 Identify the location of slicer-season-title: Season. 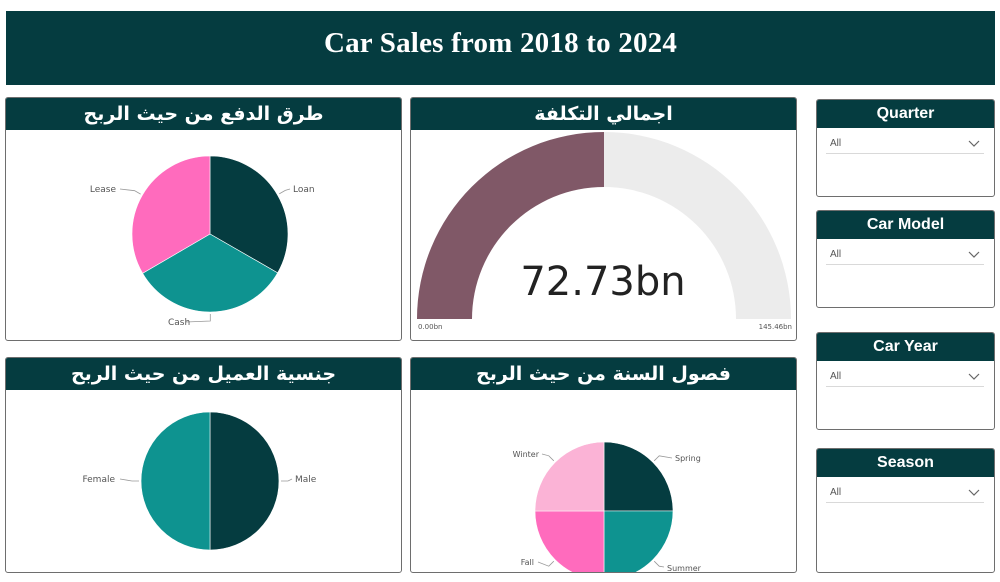
(905, 463).